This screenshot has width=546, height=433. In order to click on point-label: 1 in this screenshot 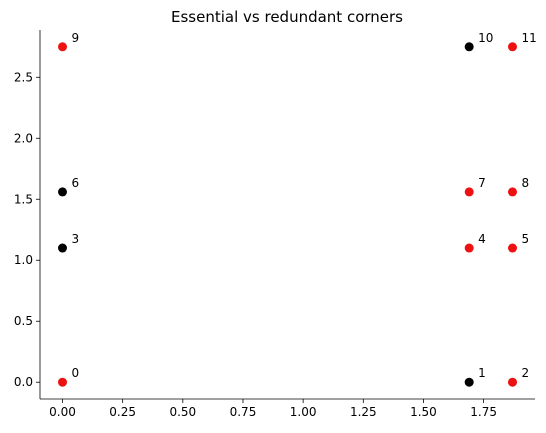, I will do `click(482, 373)`.